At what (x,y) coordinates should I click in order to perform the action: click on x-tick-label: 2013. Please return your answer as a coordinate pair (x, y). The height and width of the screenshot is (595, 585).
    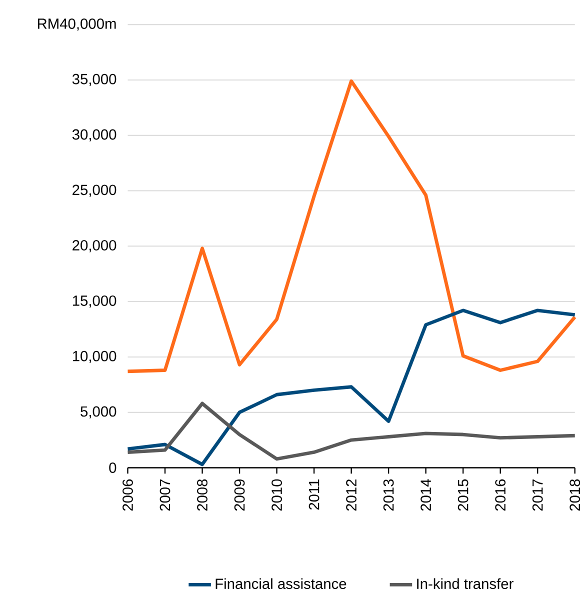
    Looking at the image, I should click on (388, 495).